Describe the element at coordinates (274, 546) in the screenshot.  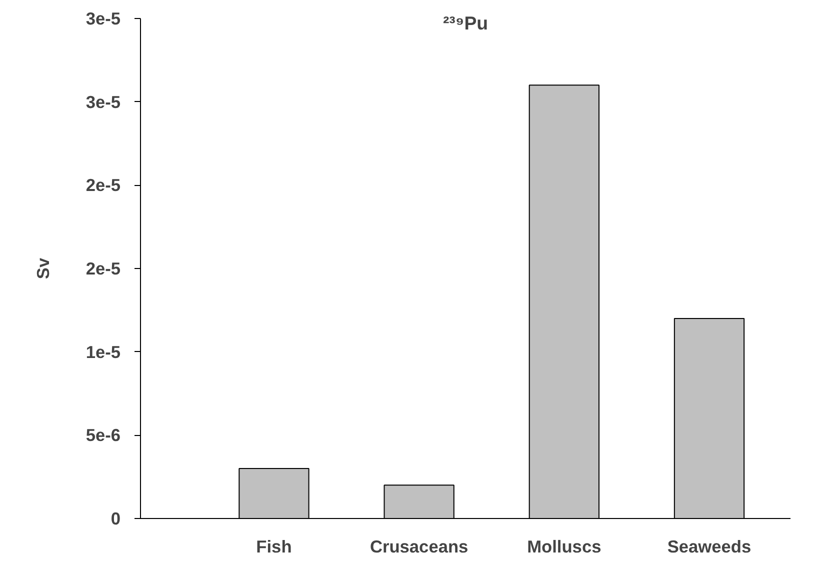
I see `x-tick-label: Fish` at that location.